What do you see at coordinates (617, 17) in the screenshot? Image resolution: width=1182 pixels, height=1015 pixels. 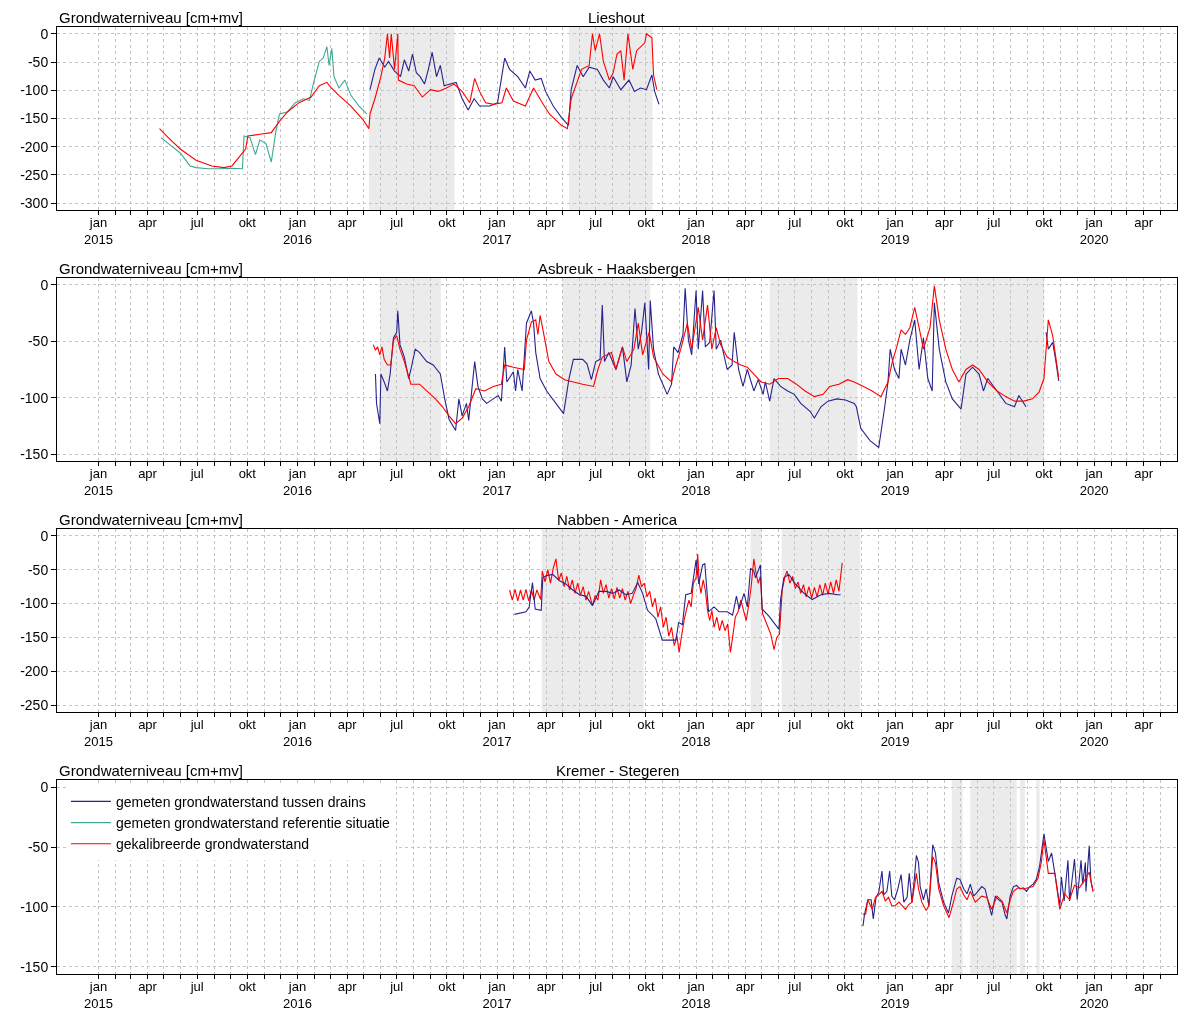 I see `chart-title: Lieshout` at bounding box center [617, 17].